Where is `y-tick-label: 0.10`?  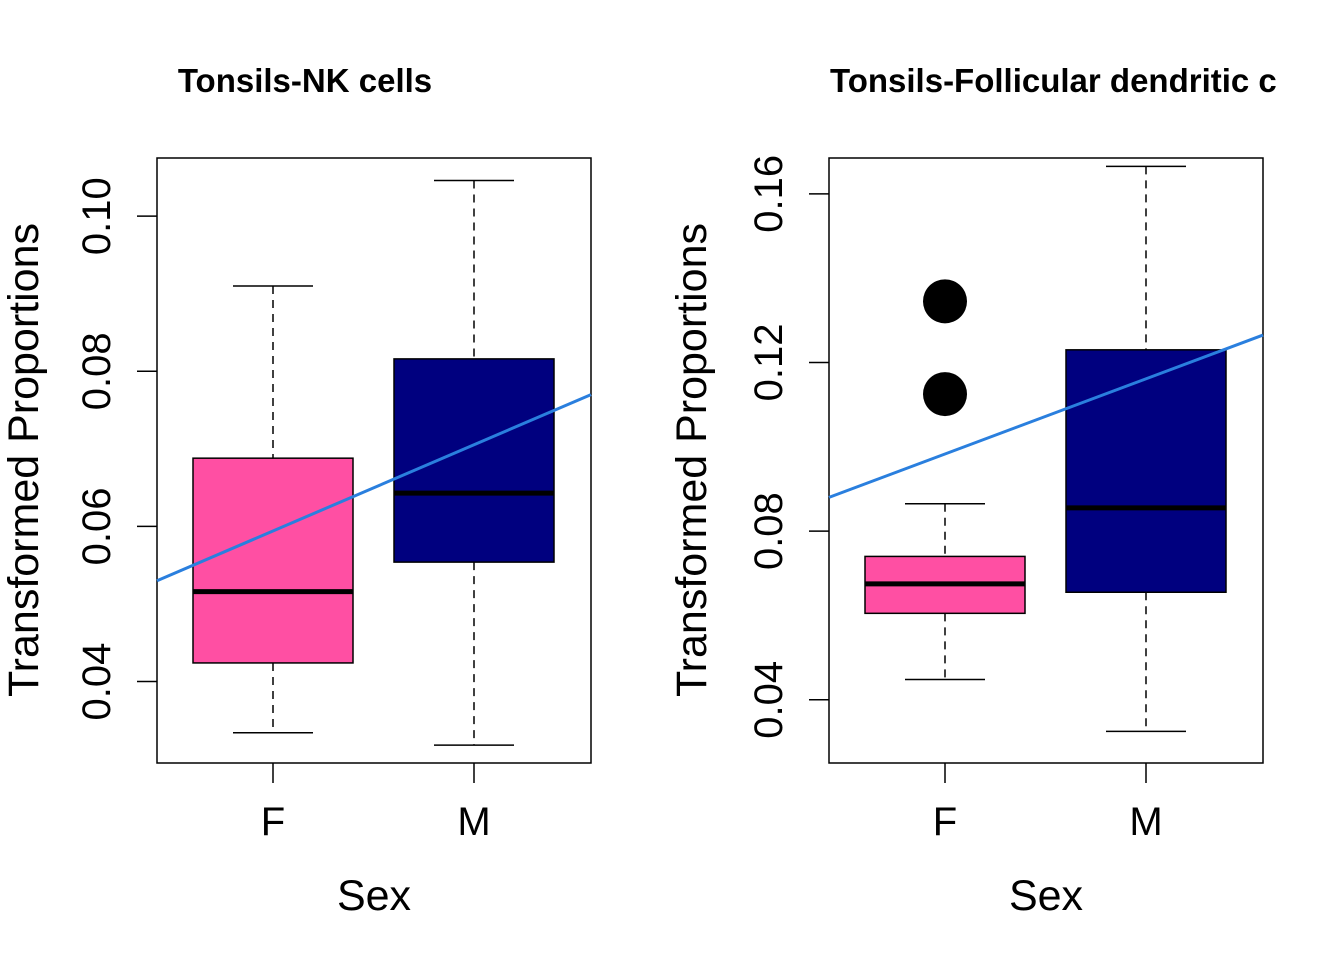
y-tick-label: 0.10 is located at coordinates (97, 216).